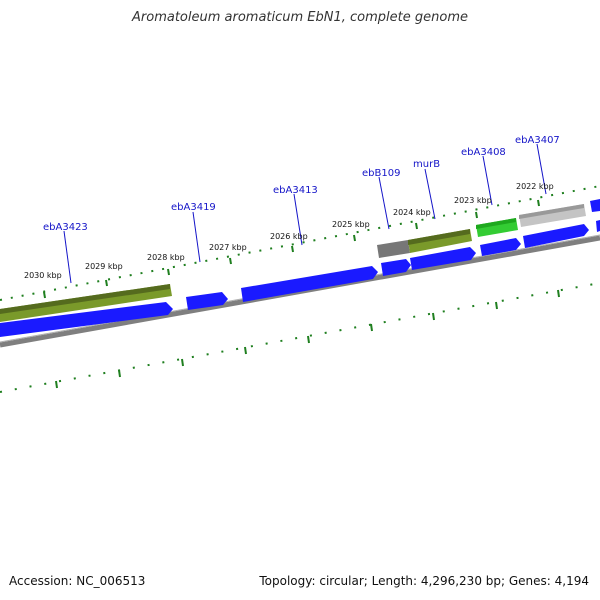  What do you see at coordinates (309, 284) in the screenshot?
I see `cds-ebA3413` at bounding box center [309, 284].